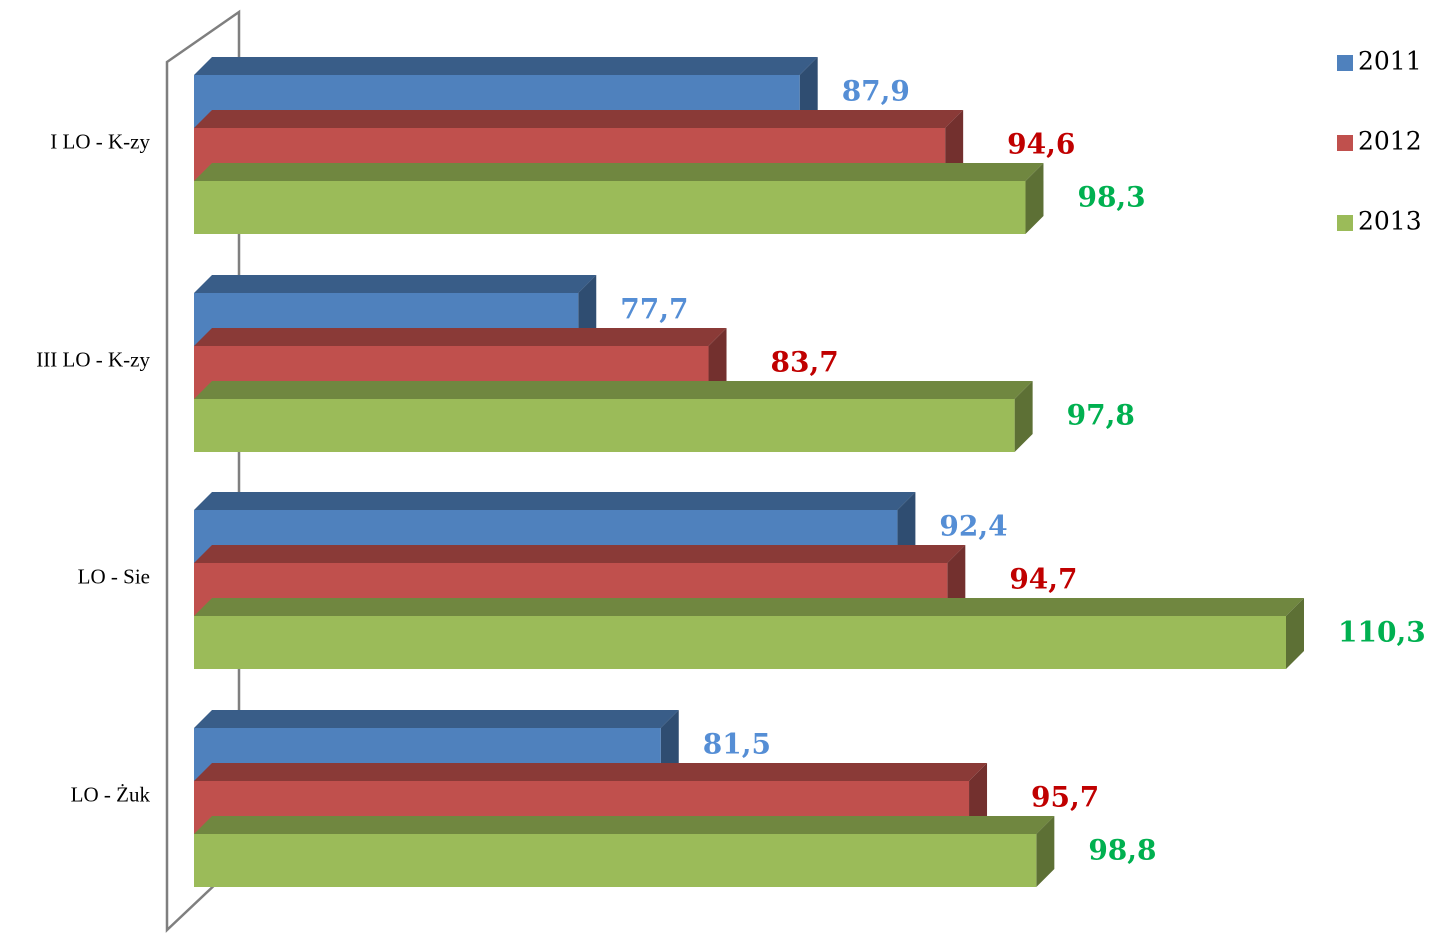  What do you see at coordinates (1390, 61) in the screenshot?
I see `legend-label-2011: 2011` at bounding box center [1390, 61].